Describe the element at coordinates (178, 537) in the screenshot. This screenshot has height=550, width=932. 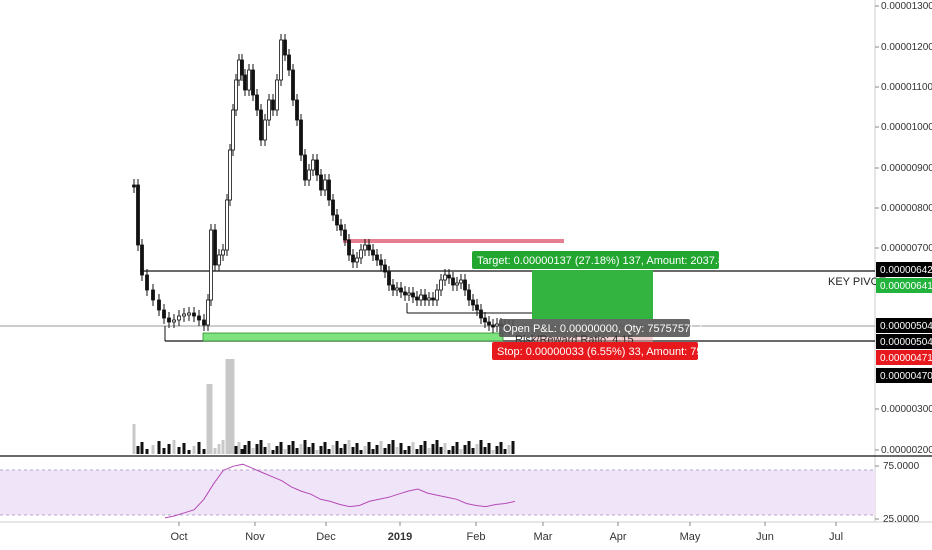
I see `date-tick-label: Oct` at that location.